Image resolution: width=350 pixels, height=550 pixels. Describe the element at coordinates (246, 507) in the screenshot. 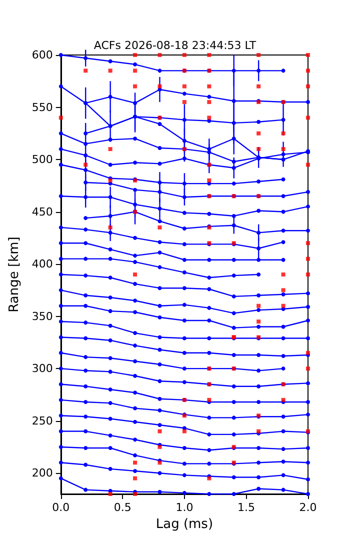

I see `x-tick-label: 1.5` at that location.